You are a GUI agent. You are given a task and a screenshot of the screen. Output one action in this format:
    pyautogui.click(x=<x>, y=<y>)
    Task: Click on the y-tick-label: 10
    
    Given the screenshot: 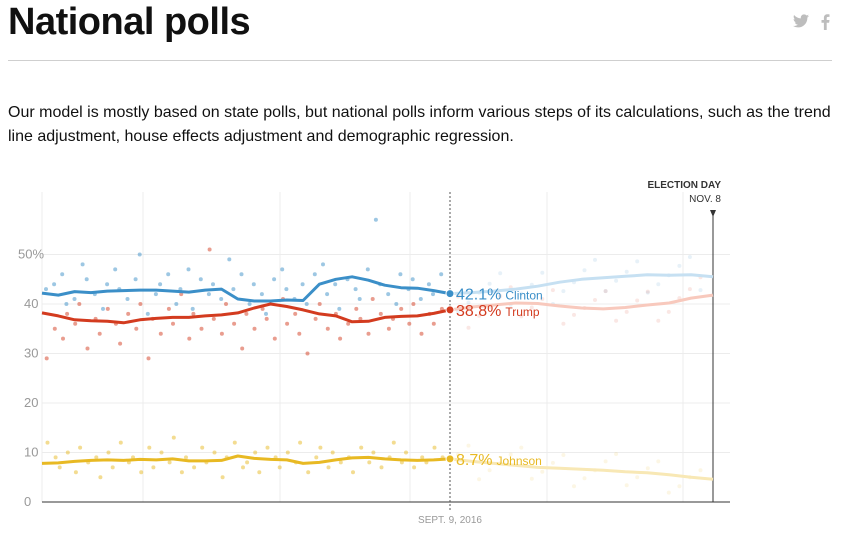 What is the action you would take?
    pyautogui.click(x=31, y=452)
    